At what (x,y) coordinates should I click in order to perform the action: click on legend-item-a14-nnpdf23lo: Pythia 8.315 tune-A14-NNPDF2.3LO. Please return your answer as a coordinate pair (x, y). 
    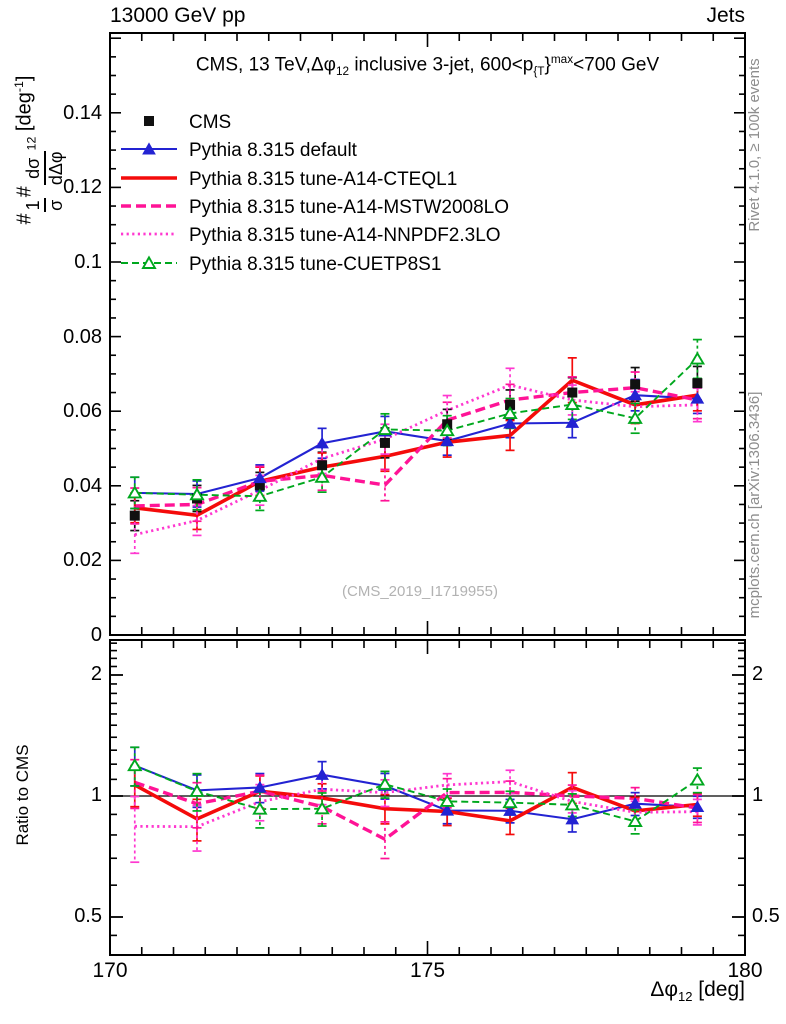
    Looking at the image, I should click on (309, 236).